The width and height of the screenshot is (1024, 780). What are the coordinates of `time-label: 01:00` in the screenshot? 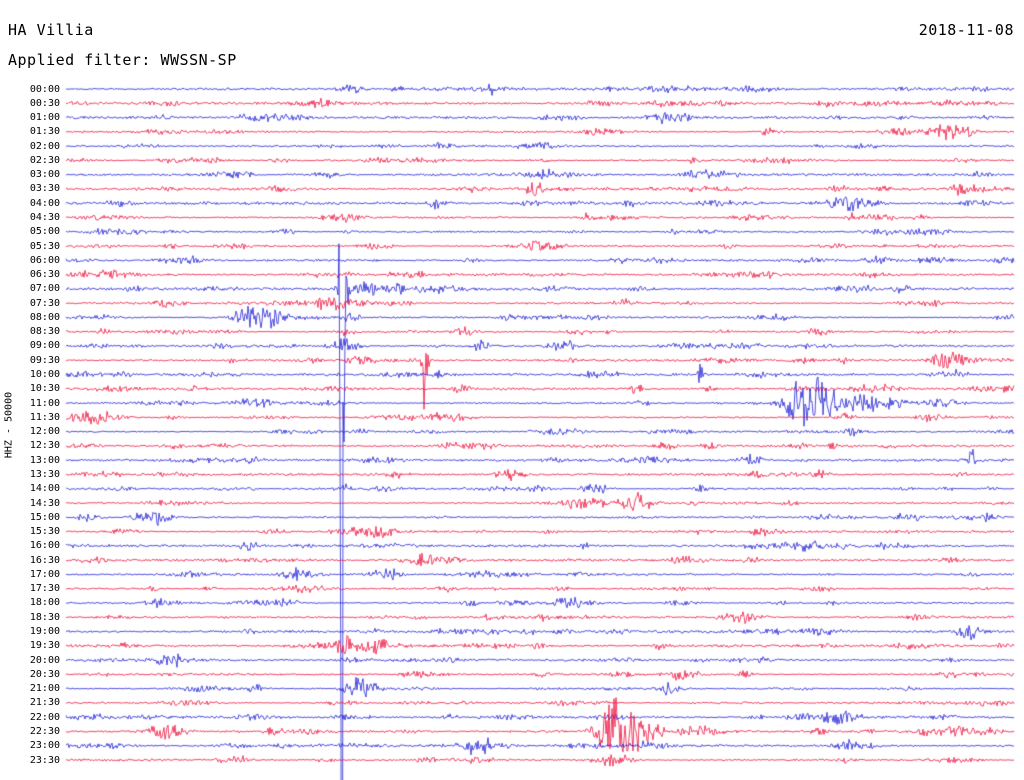 It's located at (44, 118).